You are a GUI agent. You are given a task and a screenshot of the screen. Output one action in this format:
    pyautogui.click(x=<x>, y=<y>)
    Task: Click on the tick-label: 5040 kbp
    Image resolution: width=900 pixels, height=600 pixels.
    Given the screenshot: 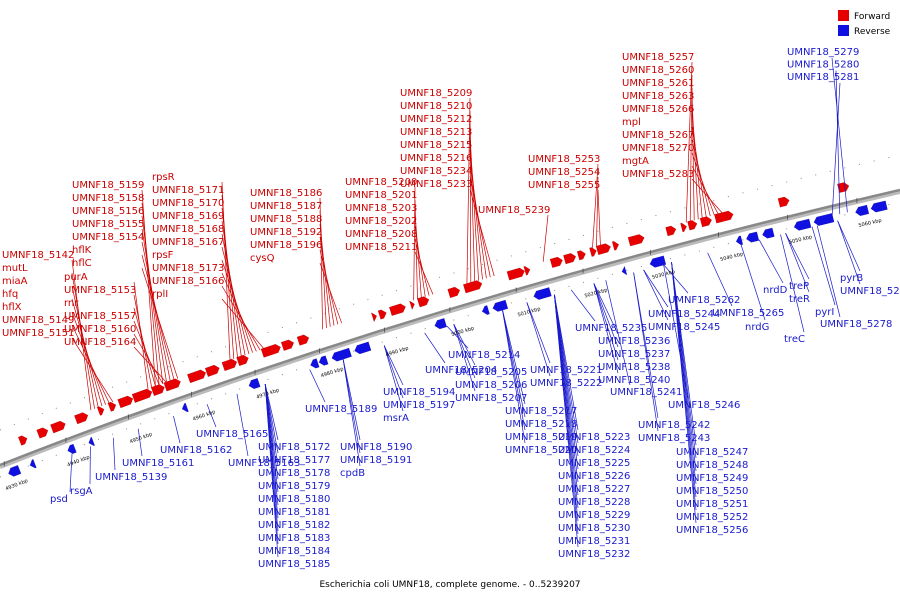 What is the action you would take?
    pyautogui.click(x=732, y=257)
    